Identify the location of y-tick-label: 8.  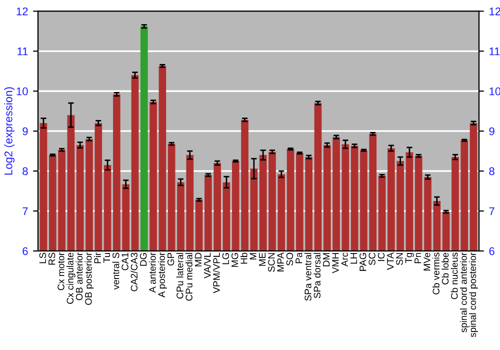
(25, 171).